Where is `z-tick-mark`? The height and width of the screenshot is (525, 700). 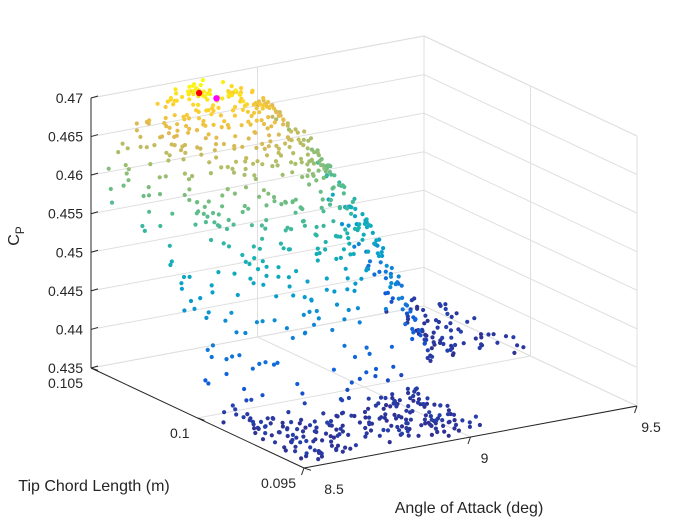
z-tick-mark is located at coordinates (94, 367).